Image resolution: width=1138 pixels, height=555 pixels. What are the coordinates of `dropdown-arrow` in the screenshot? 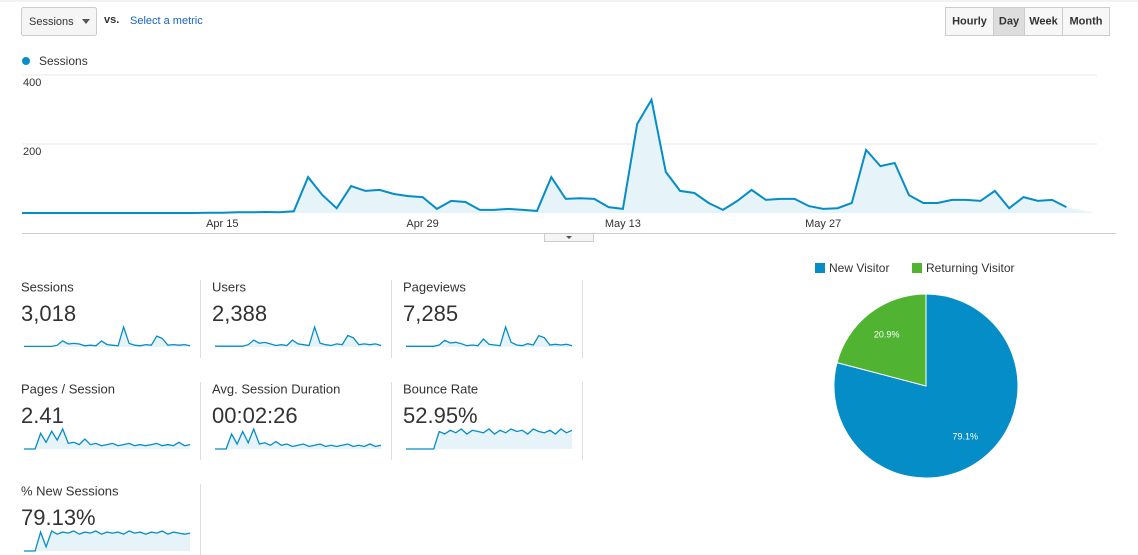 It's located at (86, 21).